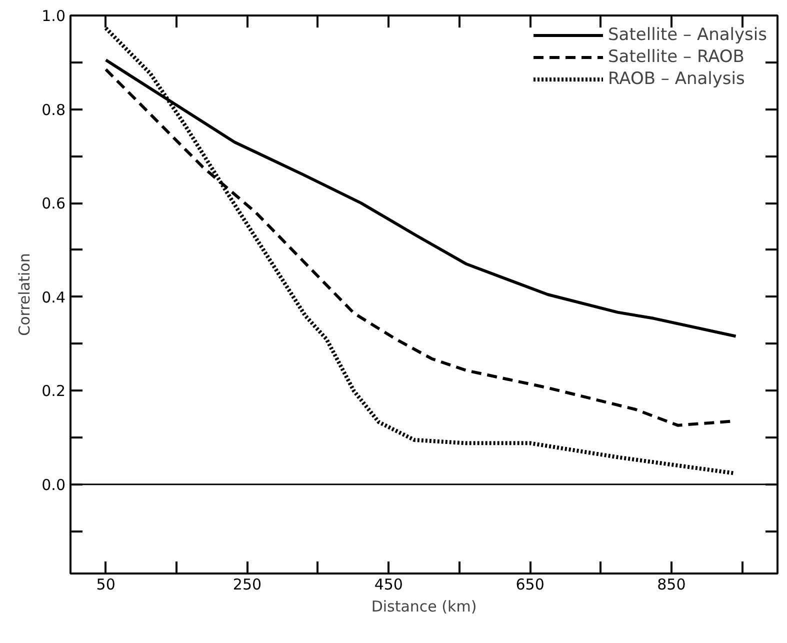 Image resolution: width=787 pixels, height=643 pixels. Describe the element at coordinates (676, 79) in the screenshot. I see `legend-label: RAOB – Analysis` at that location.